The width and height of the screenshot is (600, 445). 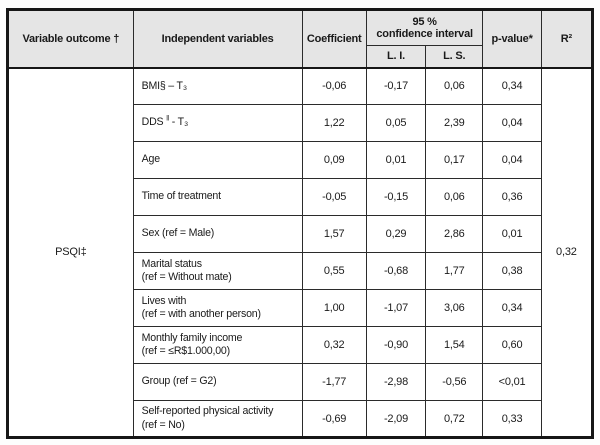 What do you see at coordinates (454, 308) in the screenshot?
I see `ci-upper-value: 3,06` at bounding box center [454, 308].